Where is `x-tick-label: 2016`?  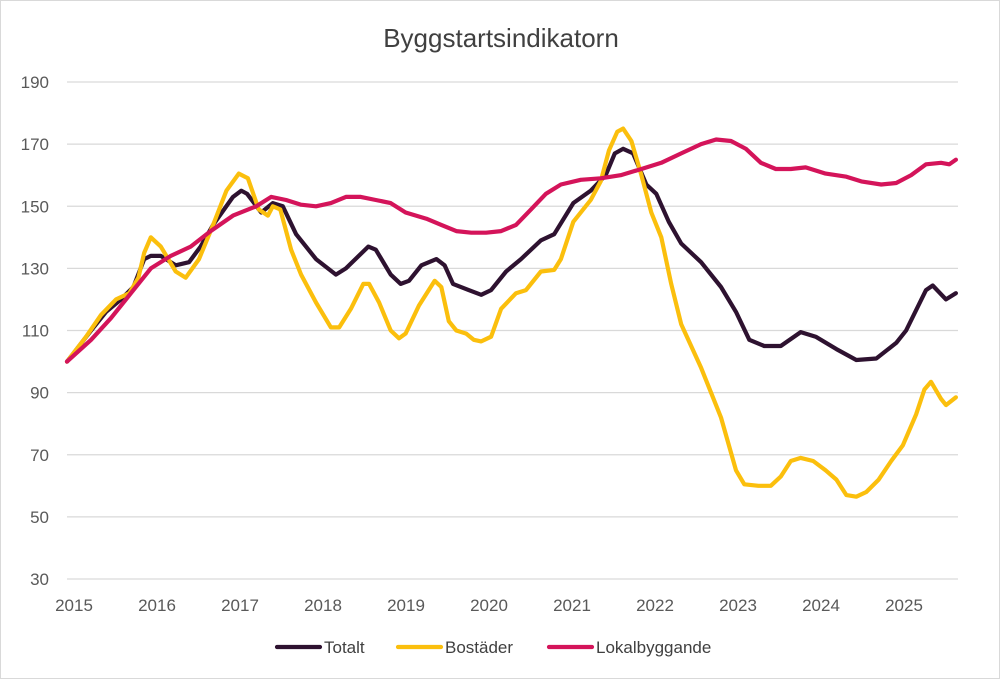
x-tick-label: 2016 is located at coordinates (157, 605).